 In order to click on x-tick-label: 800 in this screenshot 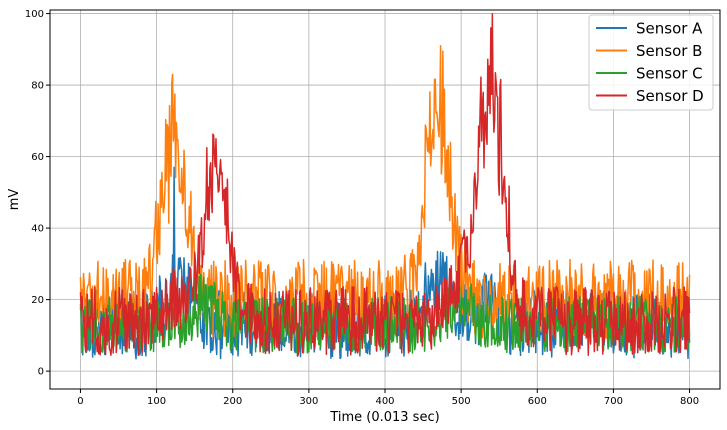, I will do `click(689, 401)`.